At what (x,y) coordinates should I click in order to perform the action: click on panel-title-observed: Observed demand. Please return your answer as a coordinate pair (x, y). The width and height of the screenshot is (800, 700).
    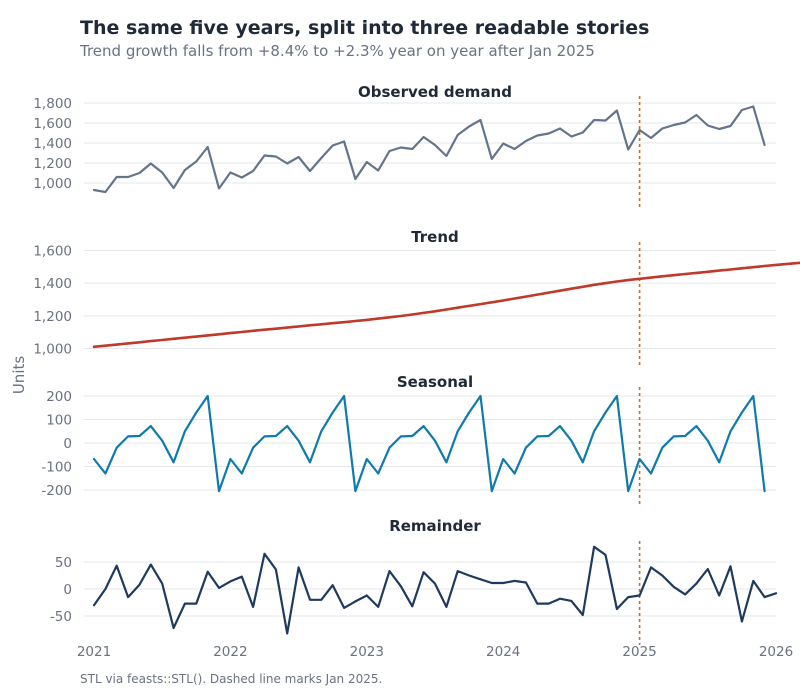
    Looking at the image, I should click on (435, 92).